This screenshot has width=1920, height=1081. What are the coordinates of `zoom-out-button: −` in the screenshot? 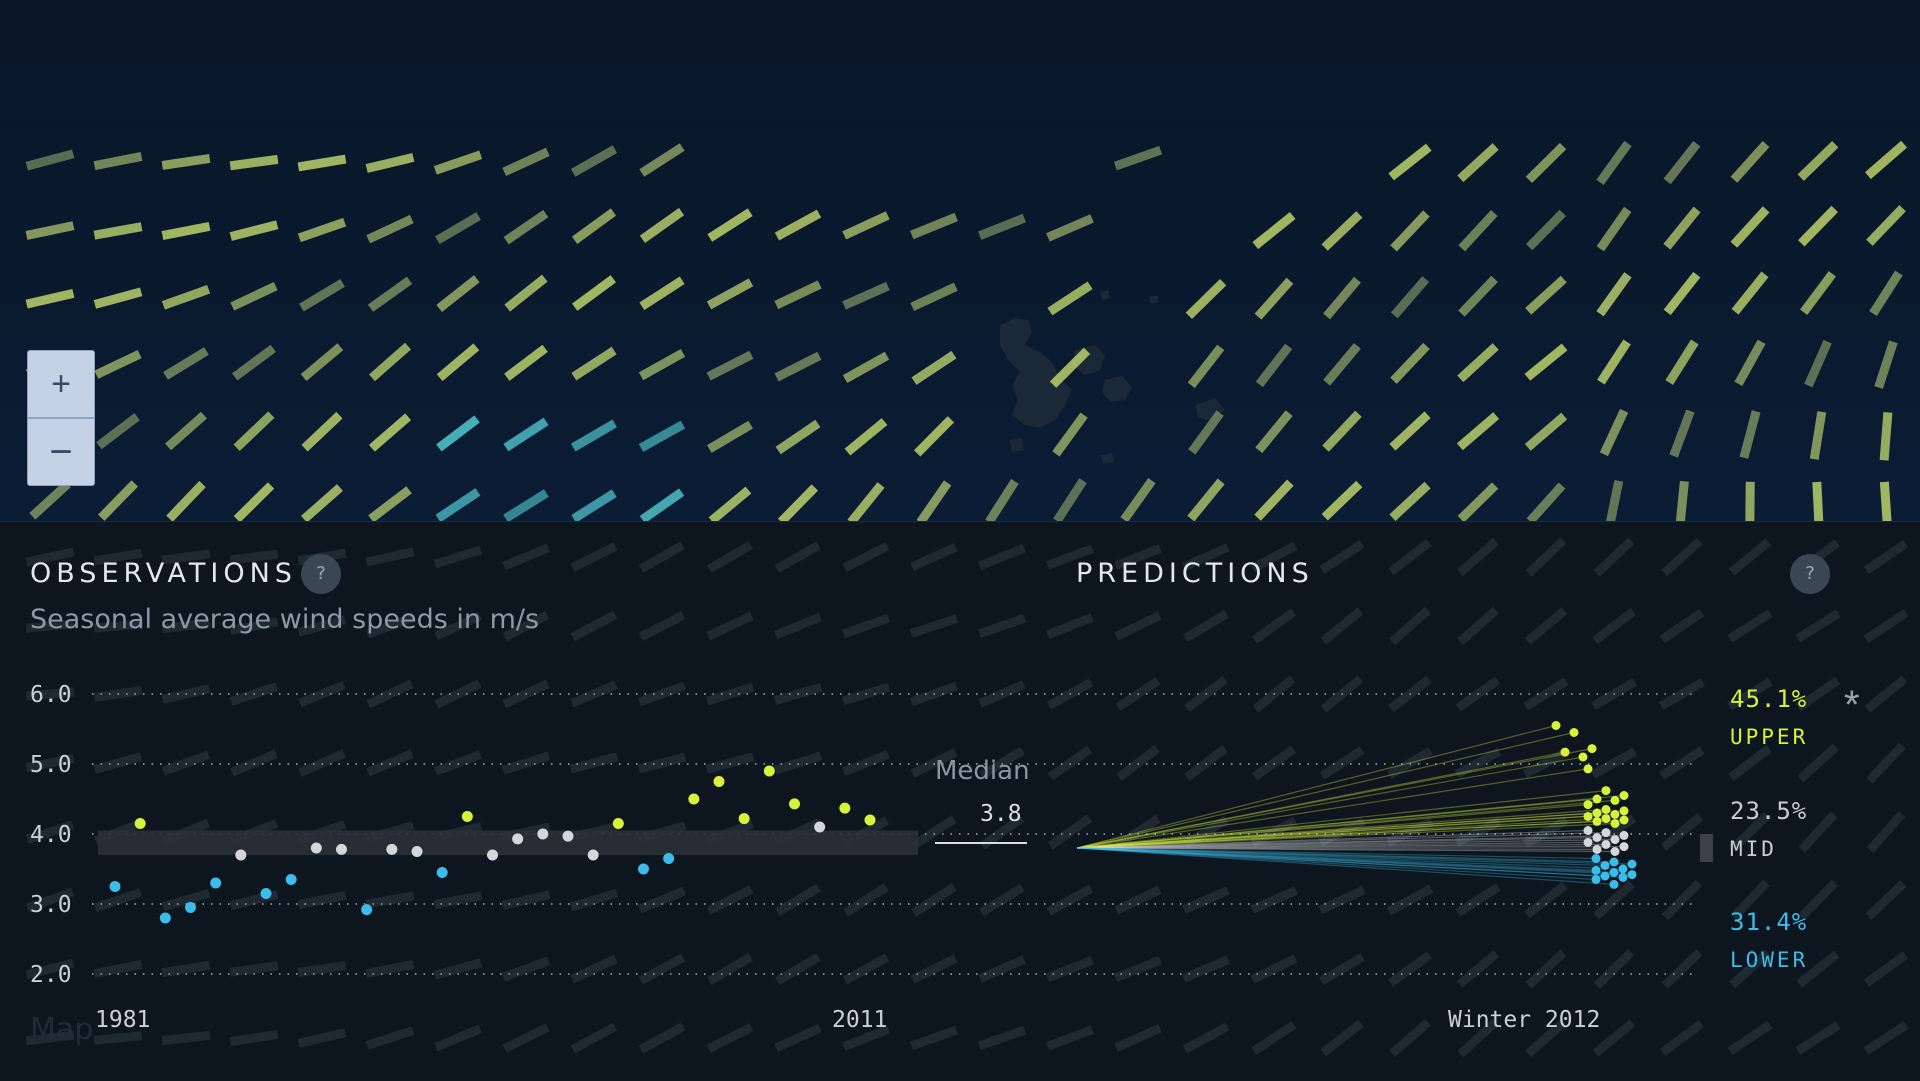 It's located at (61, 452).